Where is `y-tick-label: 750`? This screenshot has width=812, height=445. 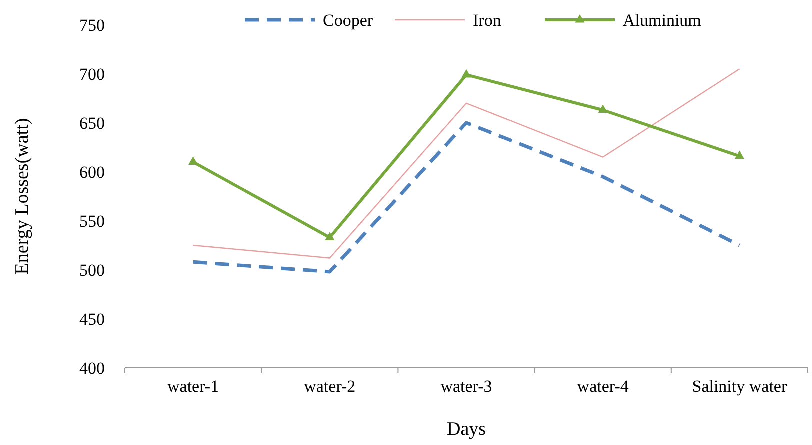
y-tick-label: 750 is located at coordinates (92, 25).